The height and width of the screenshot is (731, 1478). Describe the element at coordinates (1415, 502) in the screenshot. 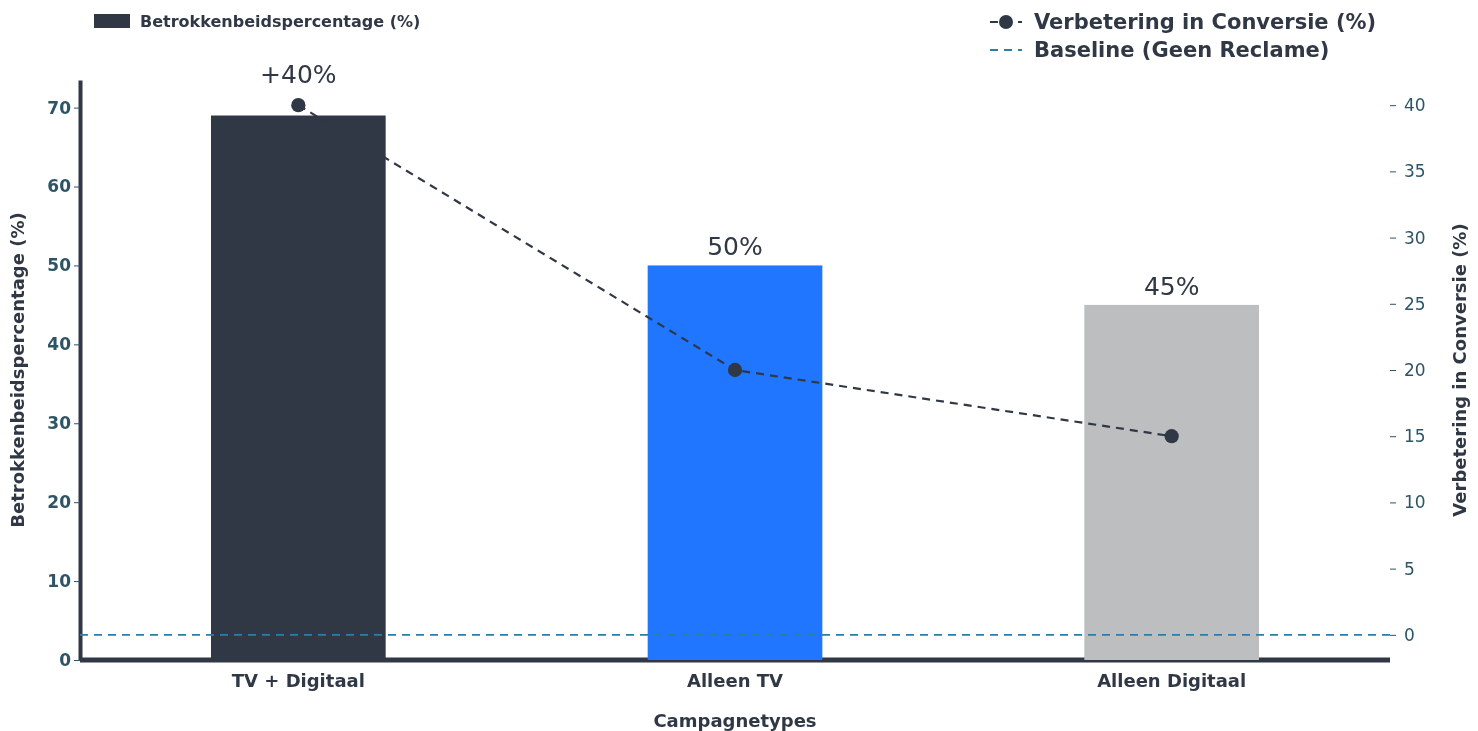

I see `y2-tick-label: 10` at that location.